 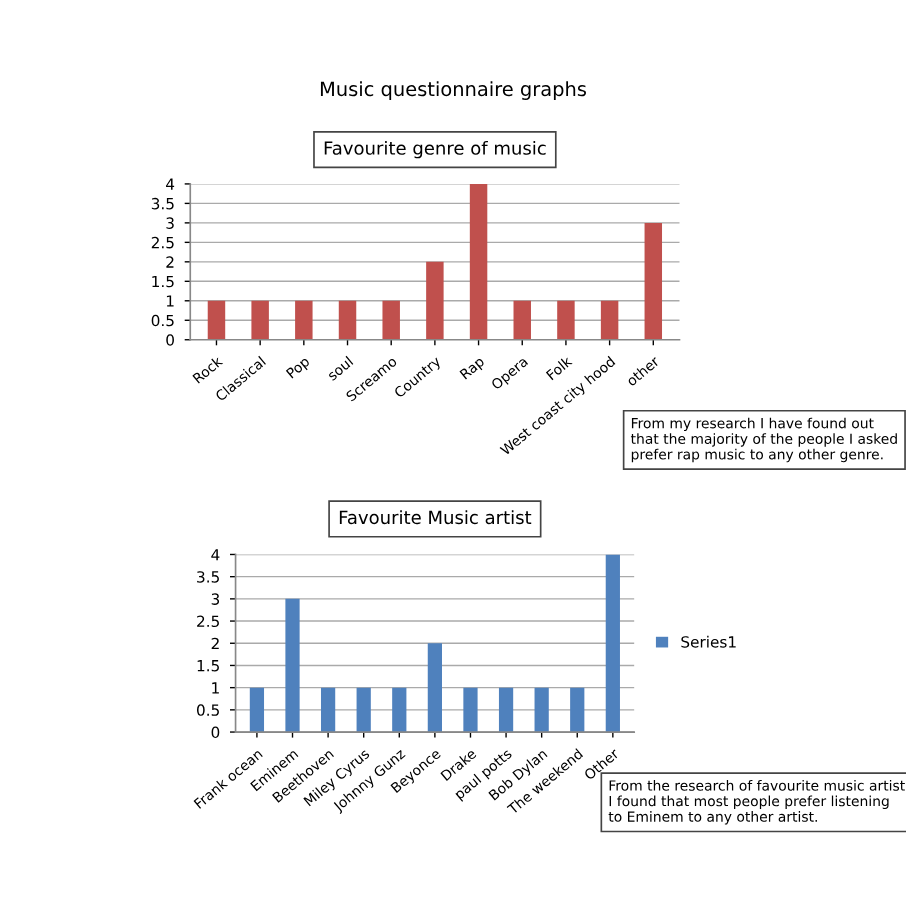 I want to click on chart-subtitle: Favourite genre of music, so click(x=435, y=149).